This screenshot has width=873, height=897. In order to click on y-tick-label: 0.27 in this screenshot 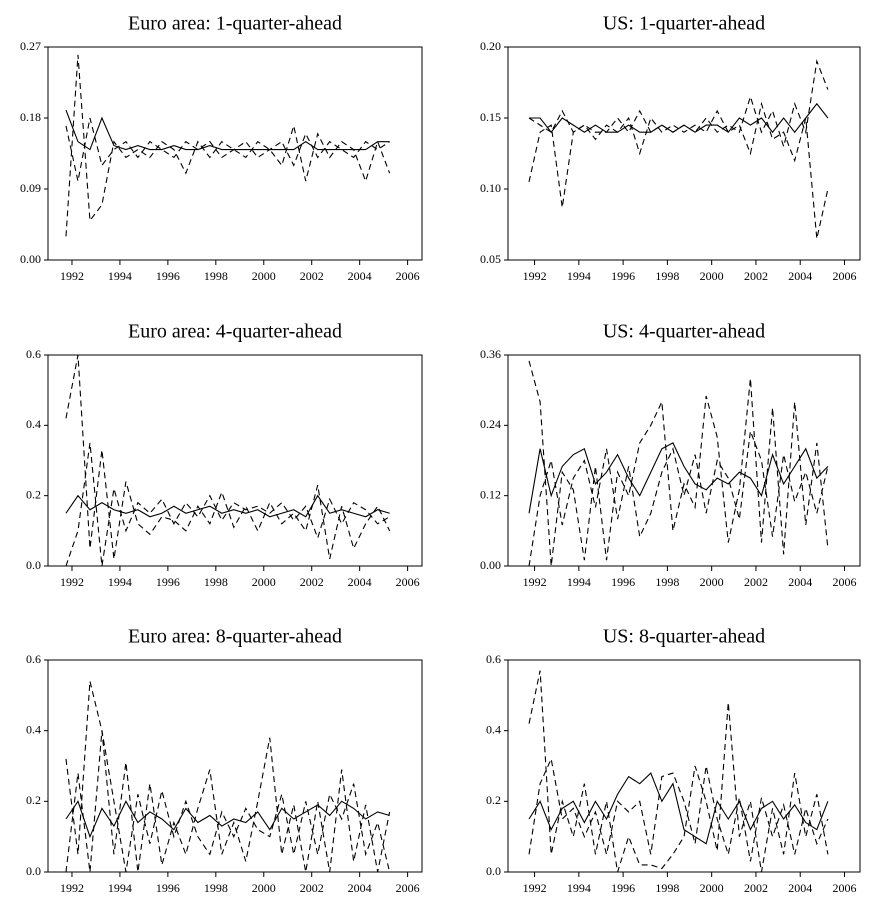, I will do `click(30, 46)`.